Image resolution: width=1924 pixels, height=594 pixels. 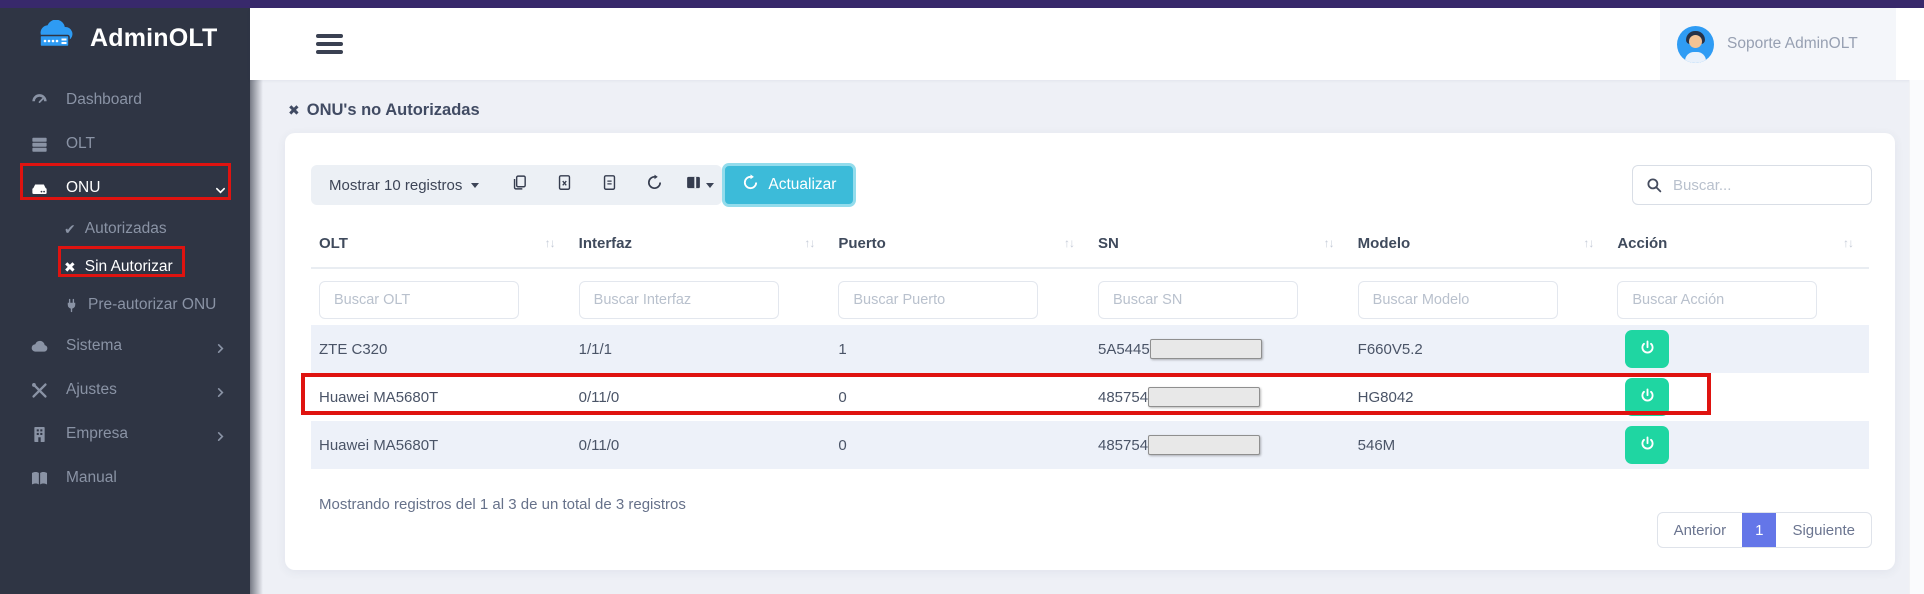 I want to click on table-toolbar: Mostrar 10 registros, so click(x=1091, y=185).